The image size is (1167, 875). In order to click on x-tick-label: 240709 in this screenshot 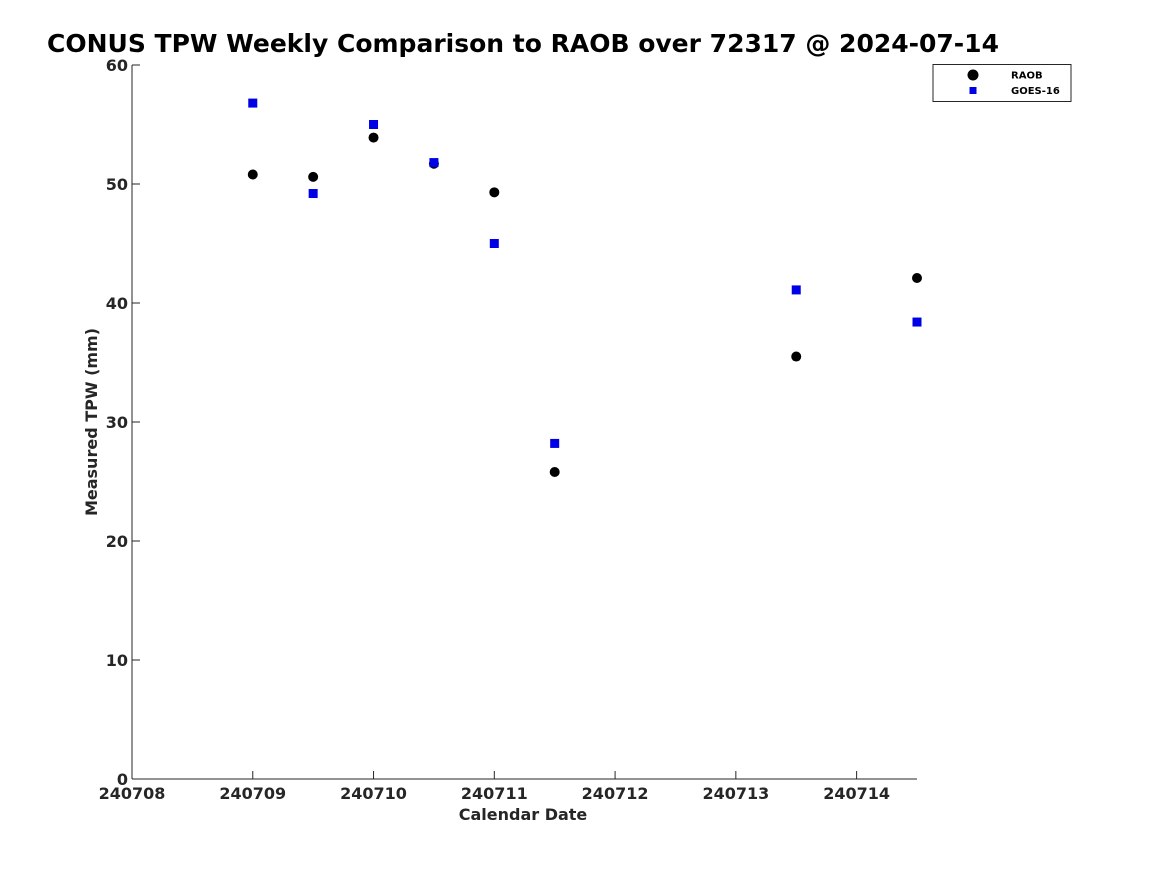, I will do `click(252, 793)`.